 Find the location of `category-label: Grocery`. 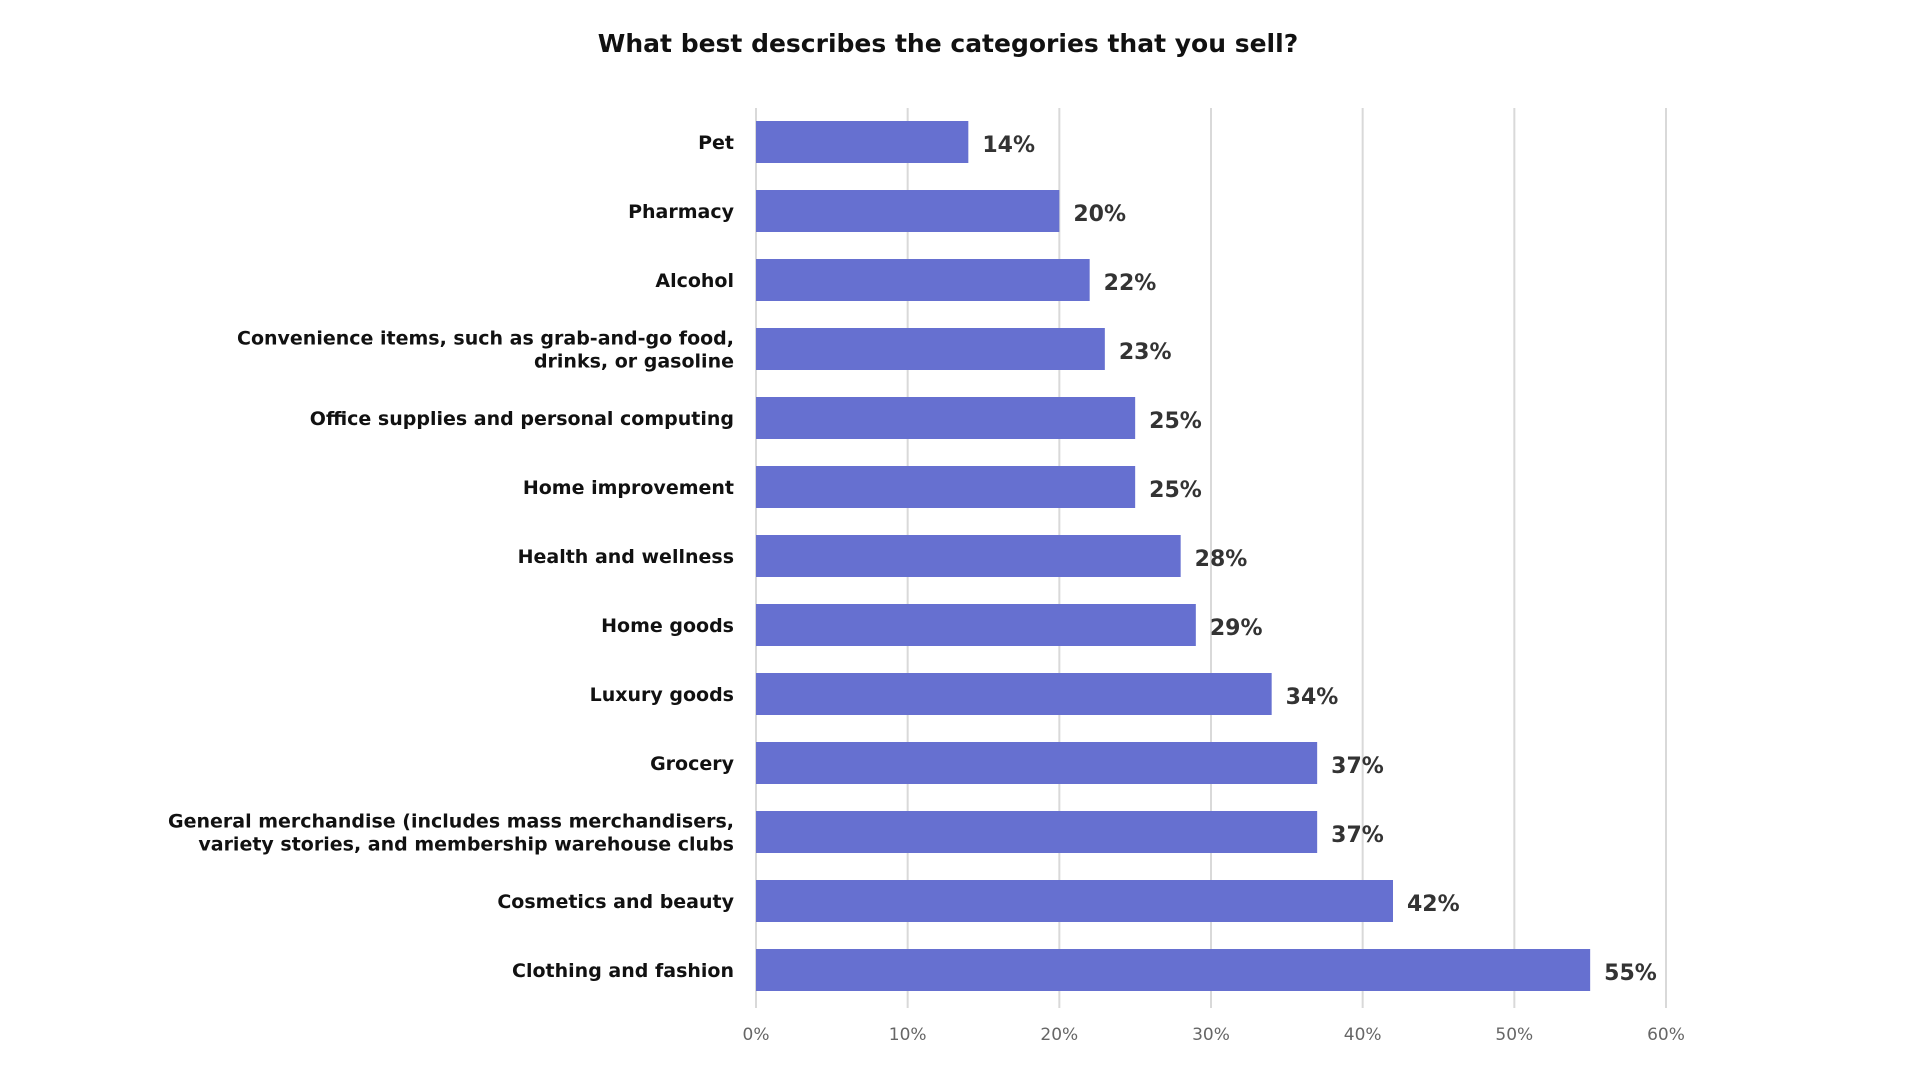

category-label: Grocery is located at coordinates (692, 764).